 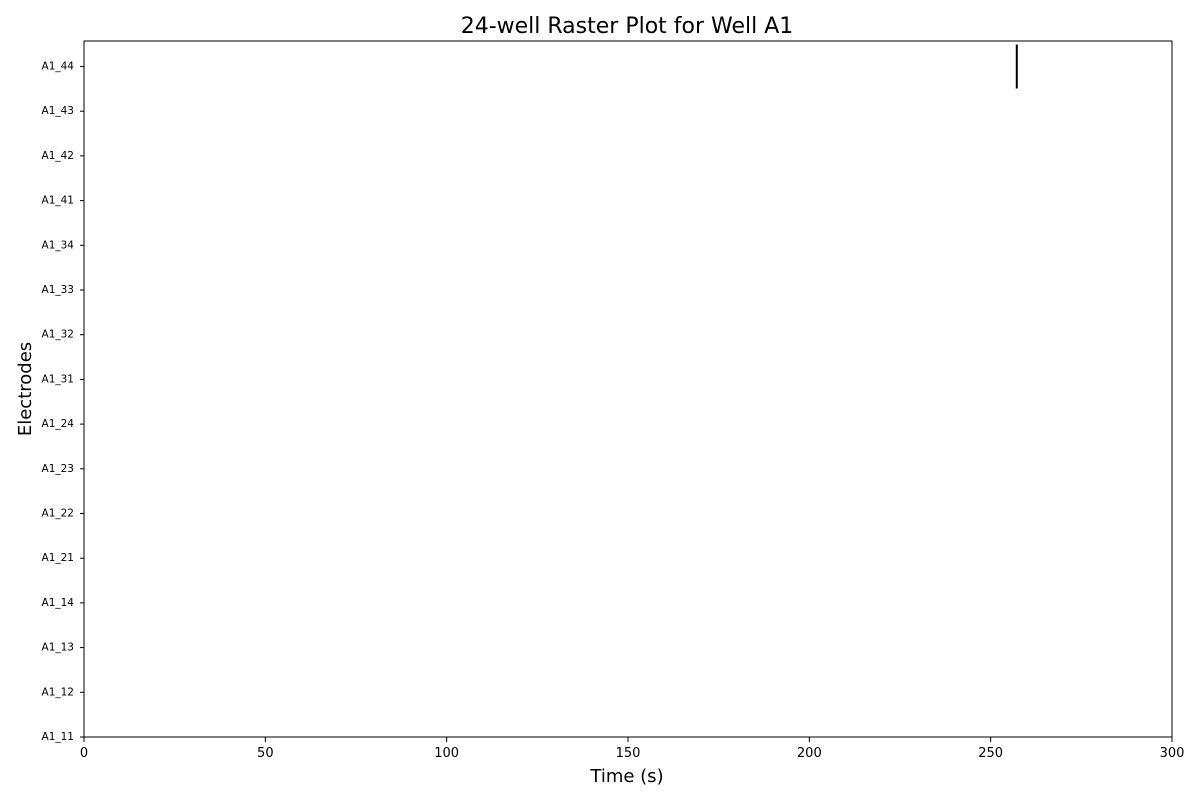 I want to click on y-tick-label: A1_23, so click(x=58, y=469).